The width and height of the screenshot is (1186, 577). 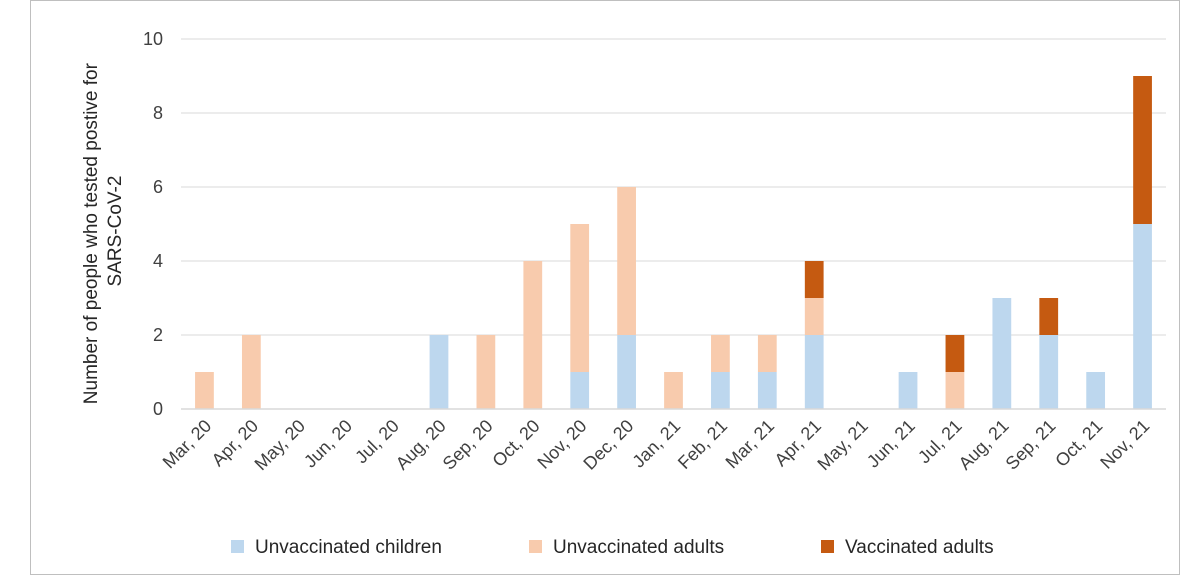 What do you see at coordinates (187, 444) in the screenshot?
I see `x-tick-label: Mar, 20` at bounding box center [187, 444].